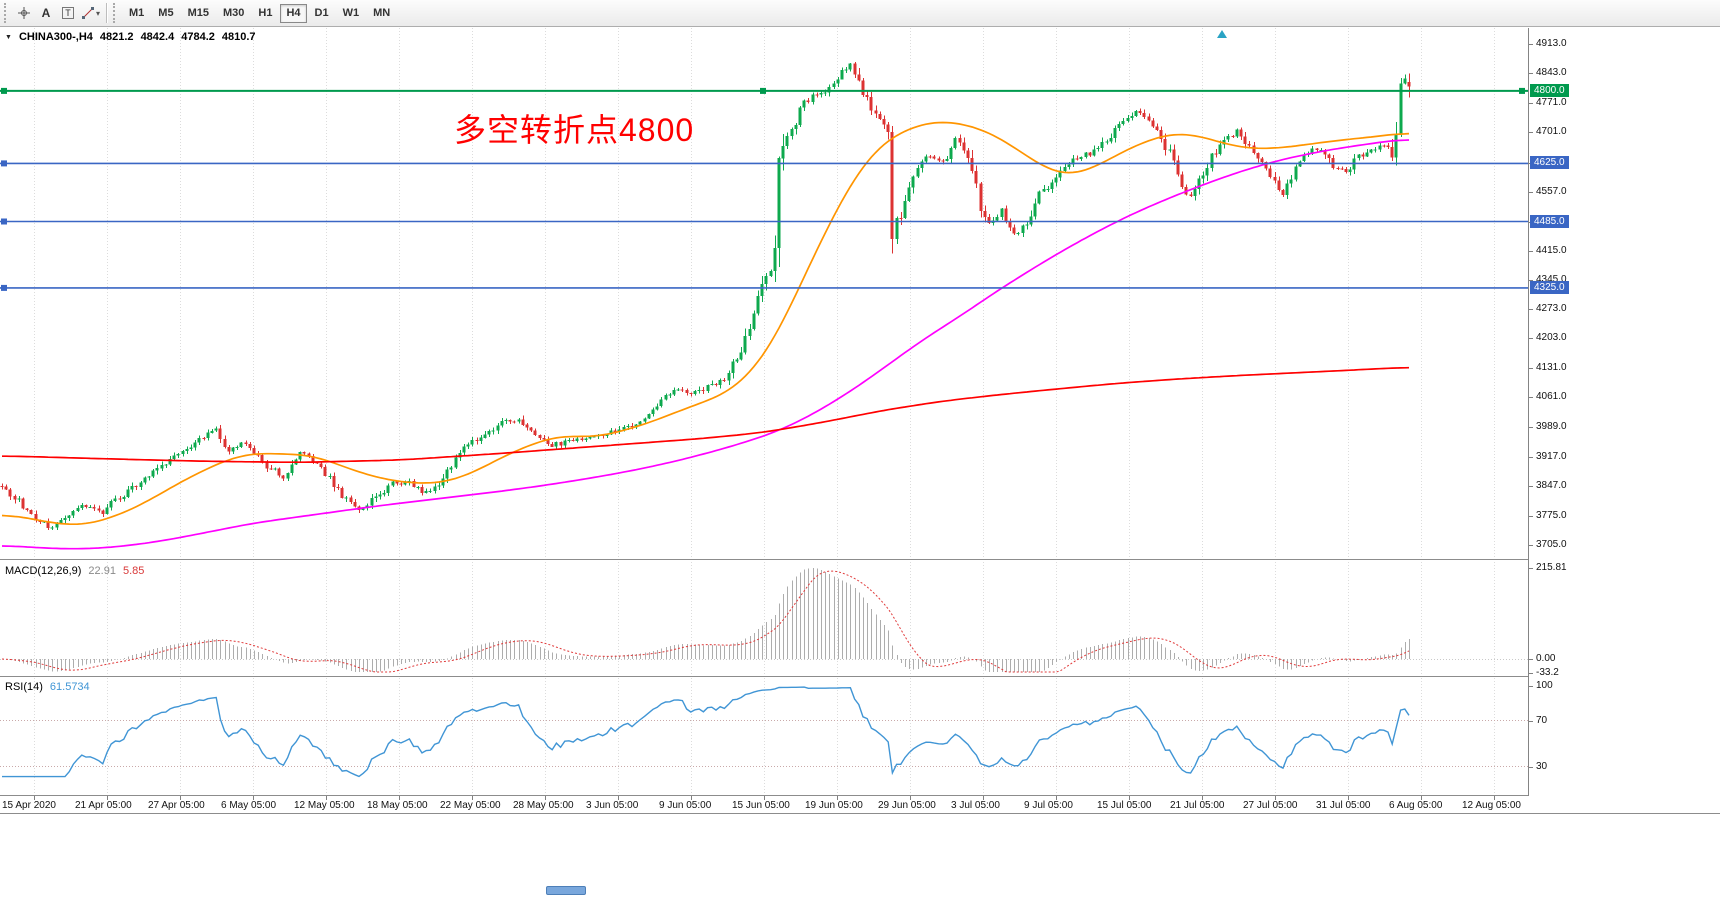  I want to click on timeframe-button-H4: H4, so click(293, 13).